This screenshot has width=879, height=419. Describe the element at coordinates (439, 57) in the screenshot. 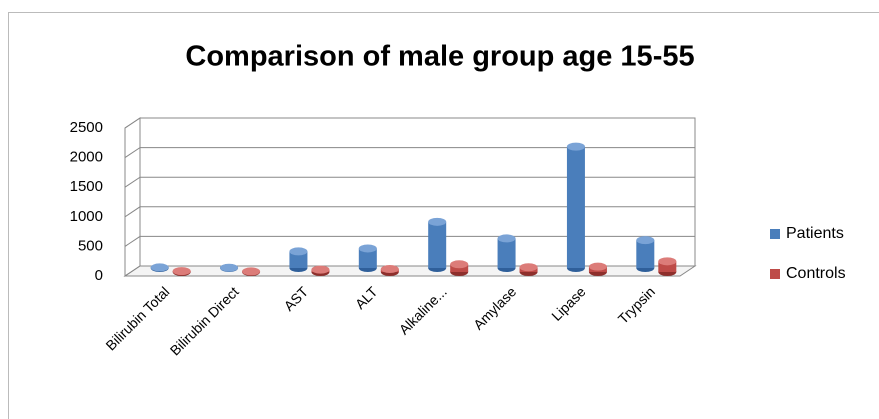

I see `chart-title: Comparison of male group age 15-55` at that location.